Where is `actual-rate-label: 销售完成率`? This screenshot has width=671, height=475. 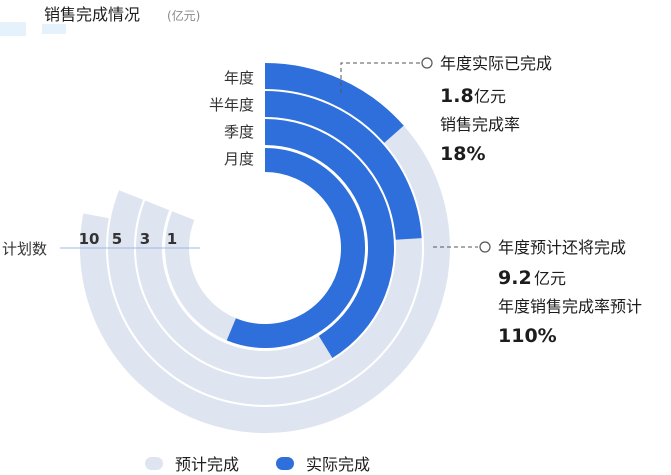 actual-rate-label: 销售完成率 is located at coordinates (480, 124).